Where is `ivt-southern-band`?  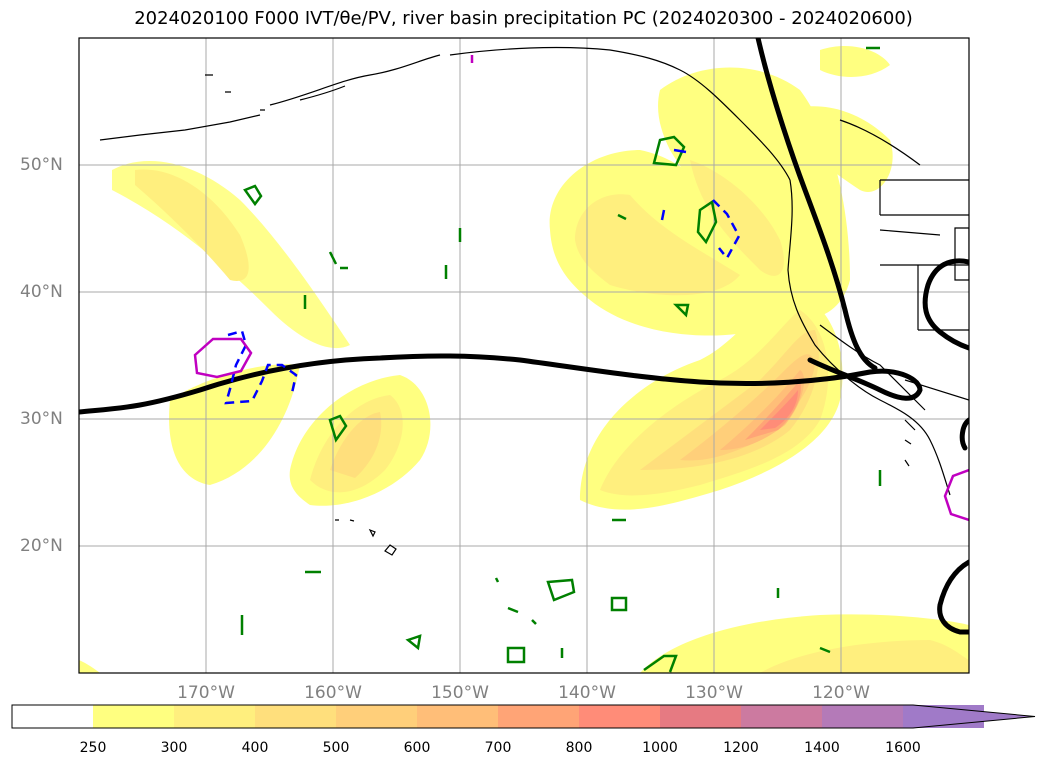
ivt-southern-band is located at coordinates (524, 643).